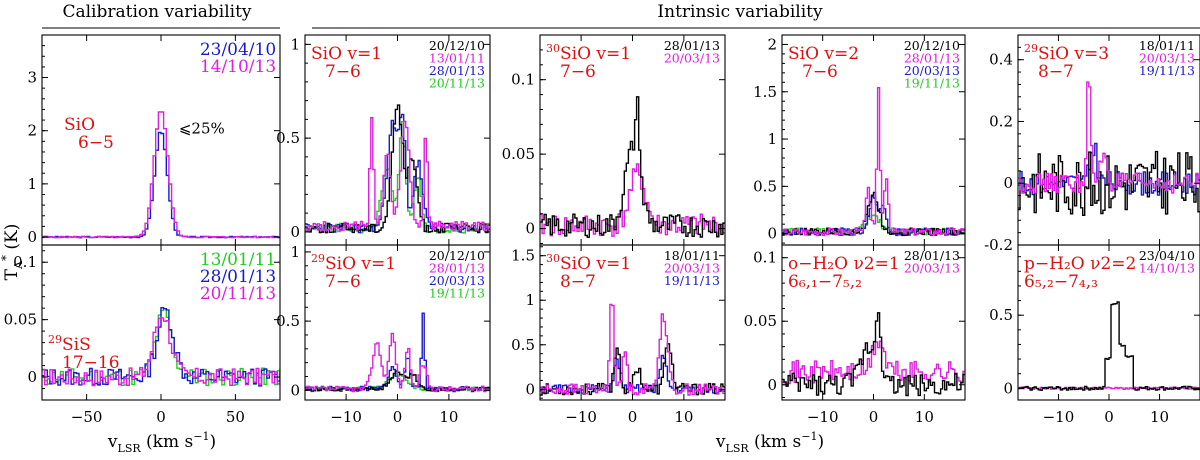 Image resolution: width=1200 pixels, height=460 pixels. What do you see at coordinates (91, 363) in the screenshot?
I see `transition-label: 17−16` at bounding box center [91, 363].